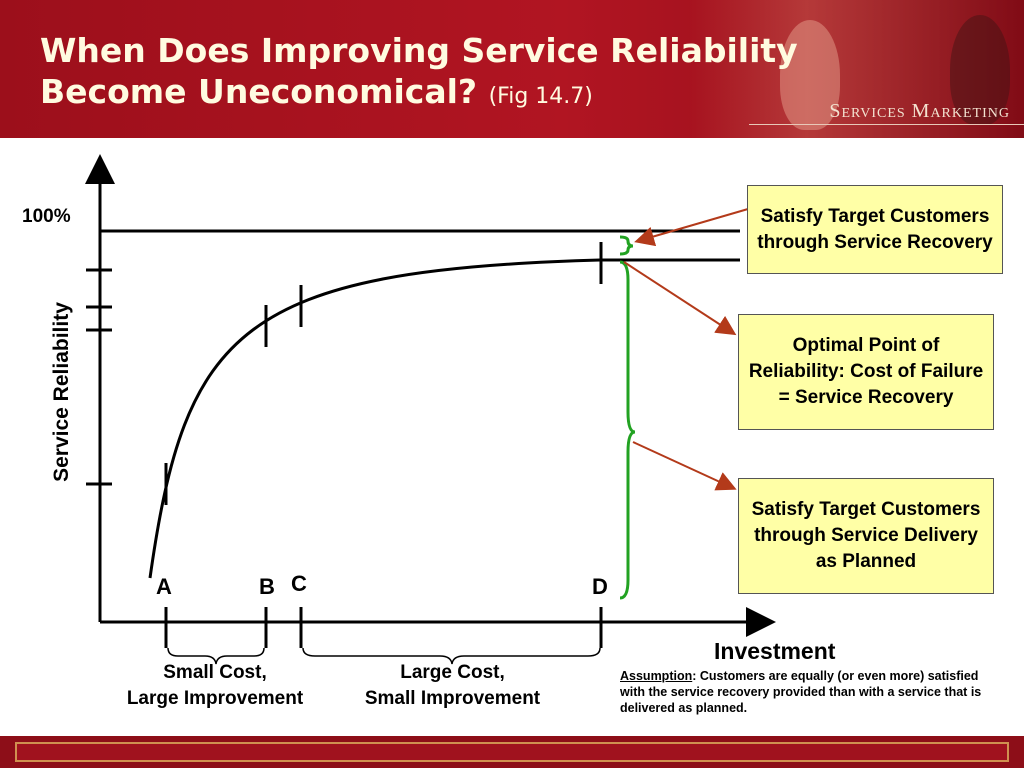 Image resolution: width=1024 pixels, height=768 pixels. Describe the element at coordinates (919, 111) in the screenshot. I see `brand-label: Services Marketing` at that location.